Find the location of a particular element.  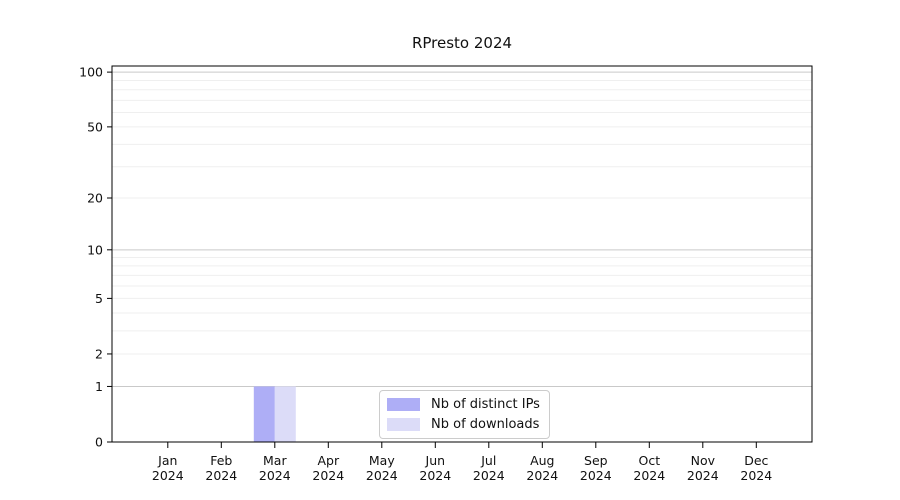

x-axis-tick-label-month: May is located at coordinates (382, 460).